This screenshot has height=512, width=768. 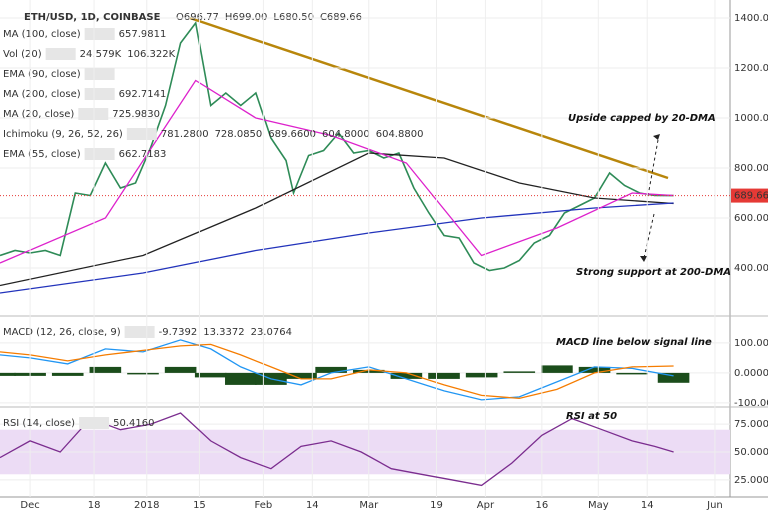 I want to click on last-price-box, so click(x=749, y=195).